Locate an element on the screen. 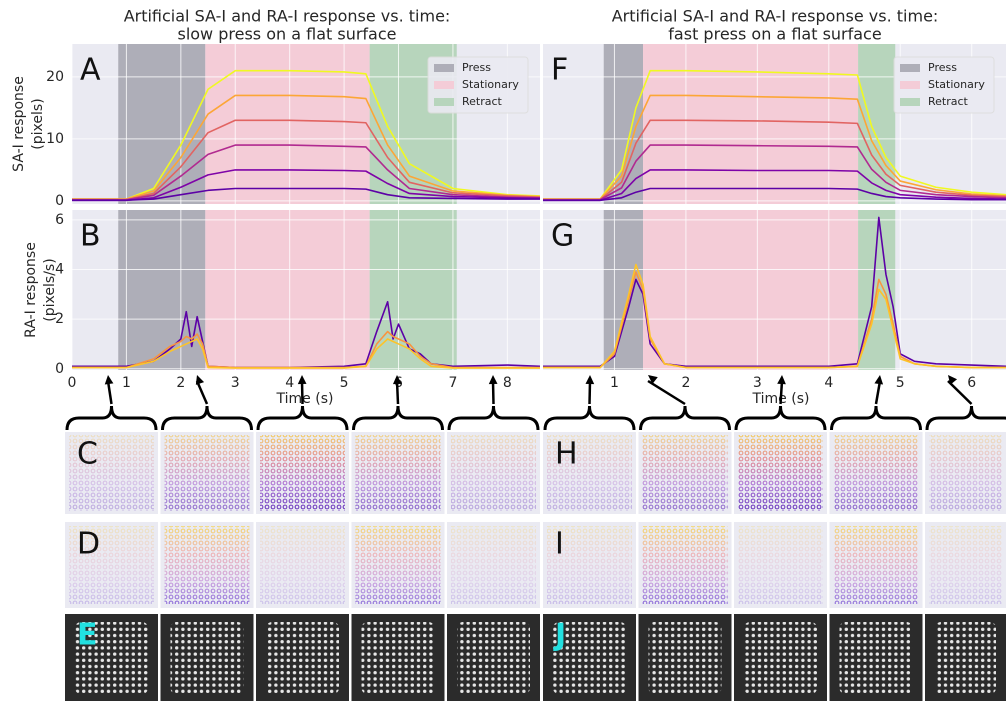  panel-label: D is located at coordinates (88, 544).